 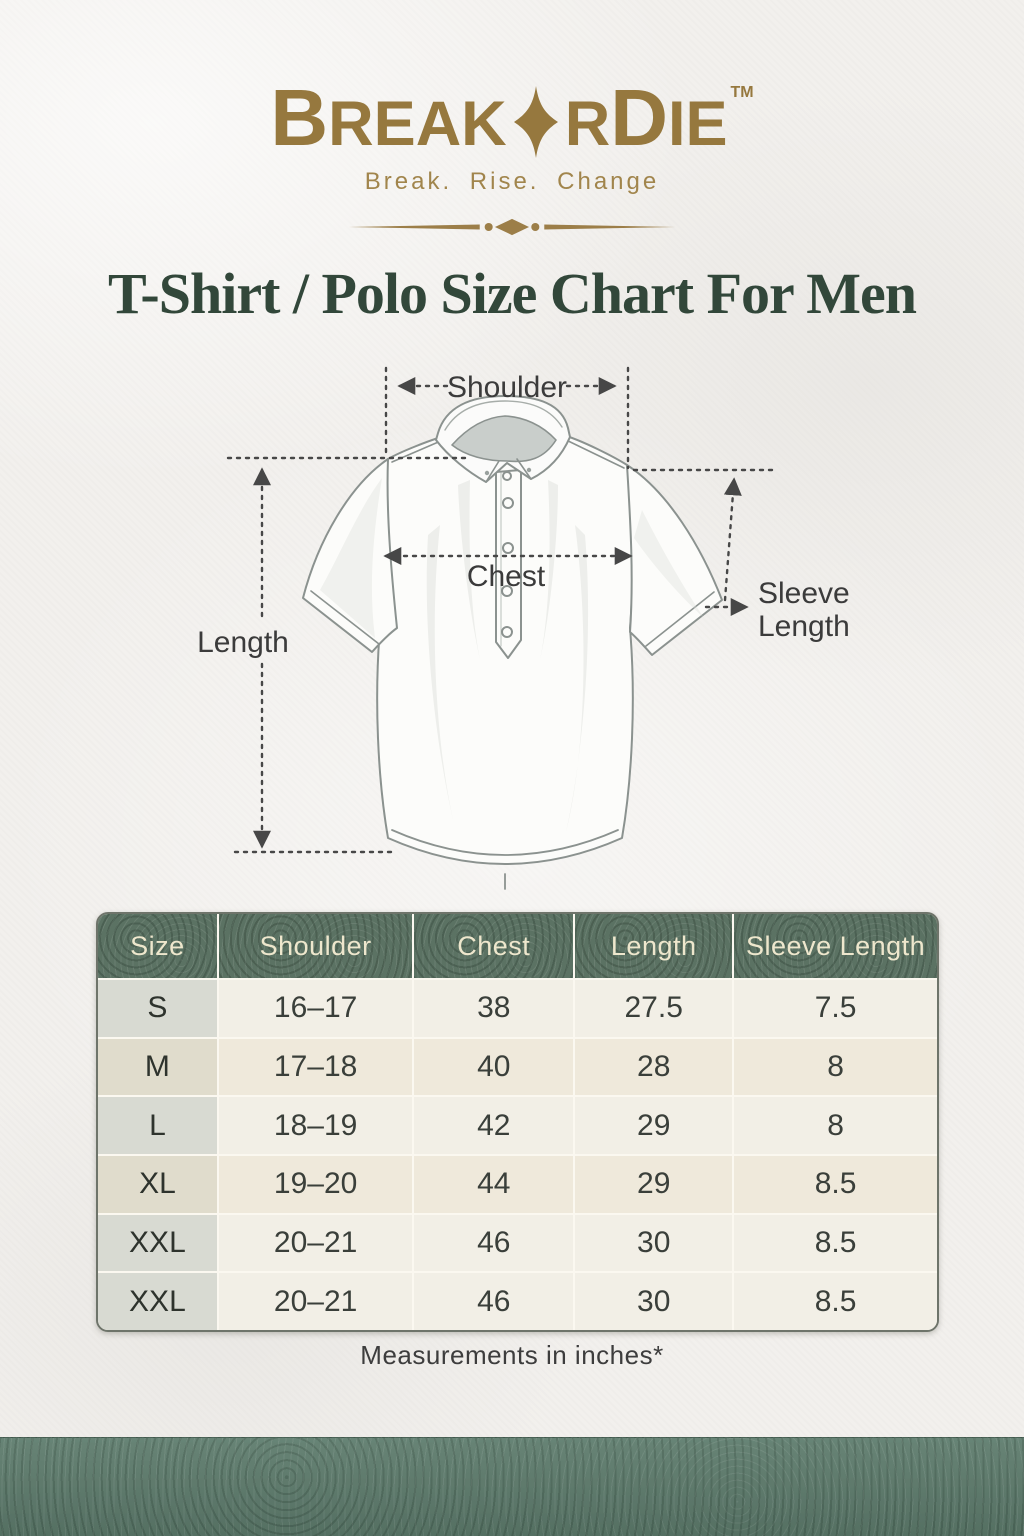 What do you see at coordinates (512, 227) in the screenshot?
I see `decorative-divider` at bounding box center [512, 227].